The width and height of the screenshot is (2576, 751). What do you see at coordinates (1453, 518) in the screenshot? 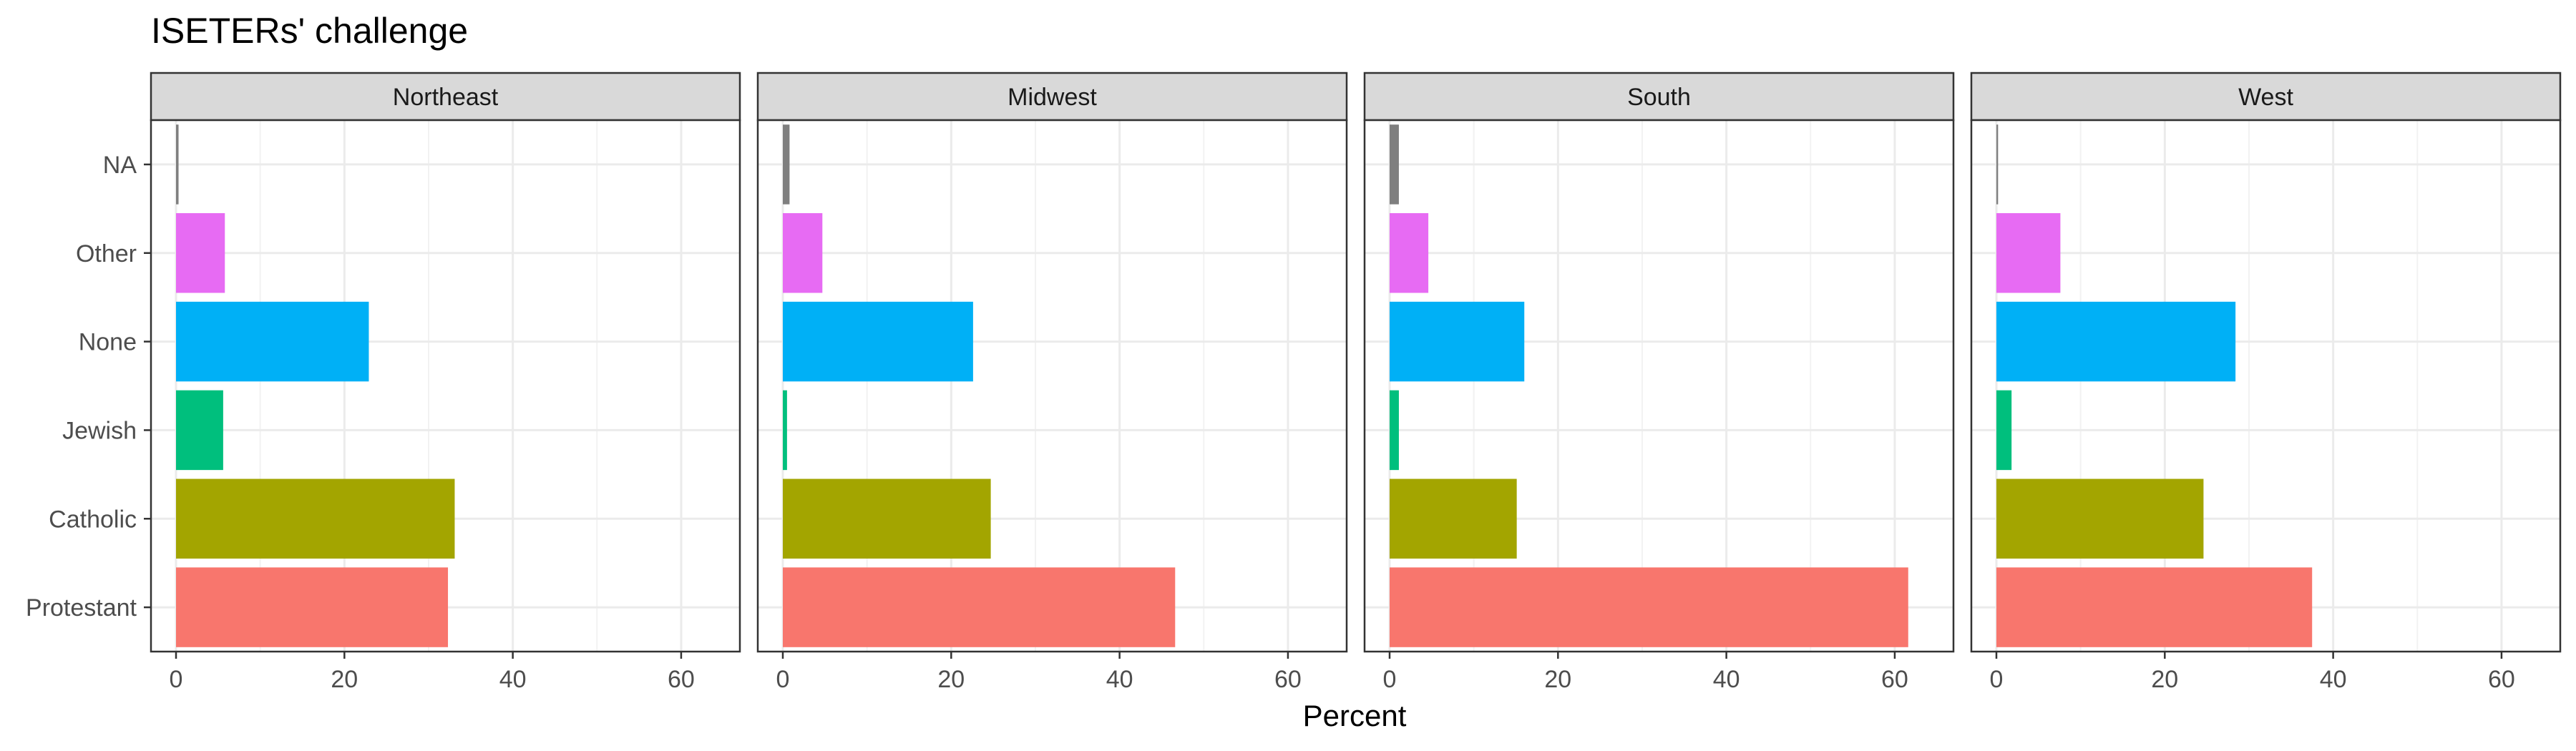
I see `bar-south-catholic` at bounding box center [1453, 518].